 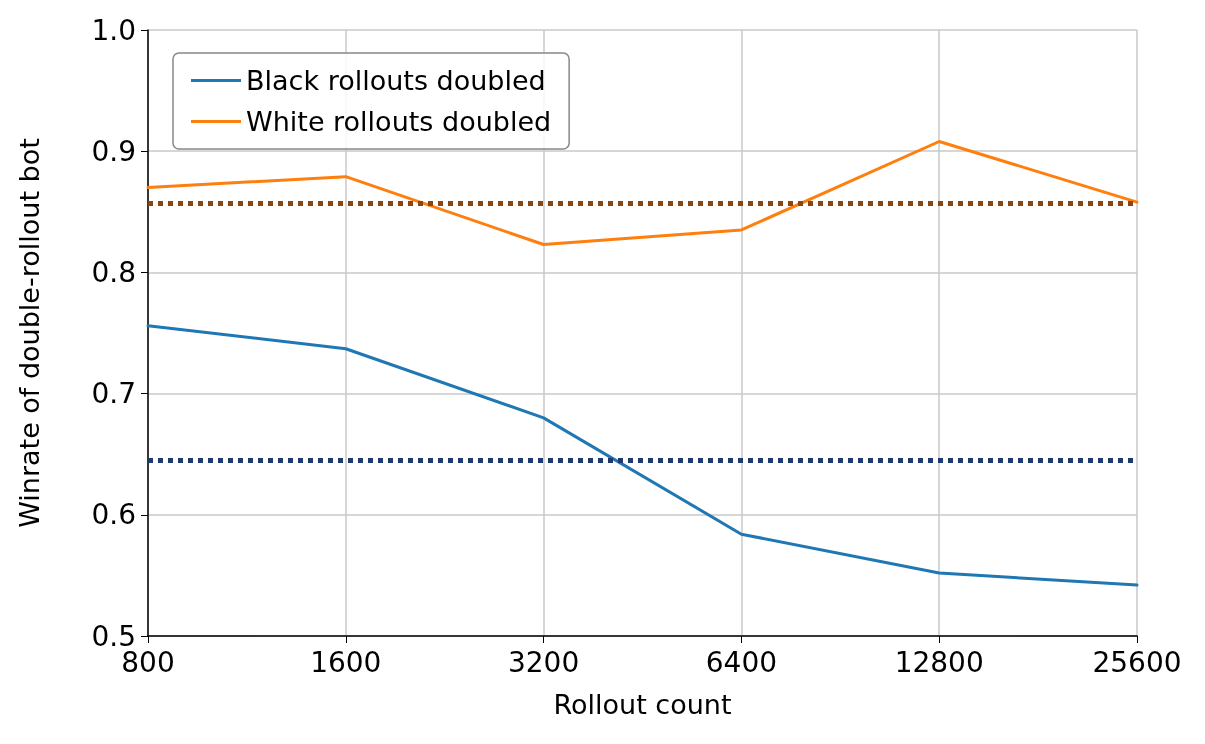 What do you see at coordinates (939, 662) in the screenshot?
I see `x-tick-label: 12800` at bounding box center [939, 662].